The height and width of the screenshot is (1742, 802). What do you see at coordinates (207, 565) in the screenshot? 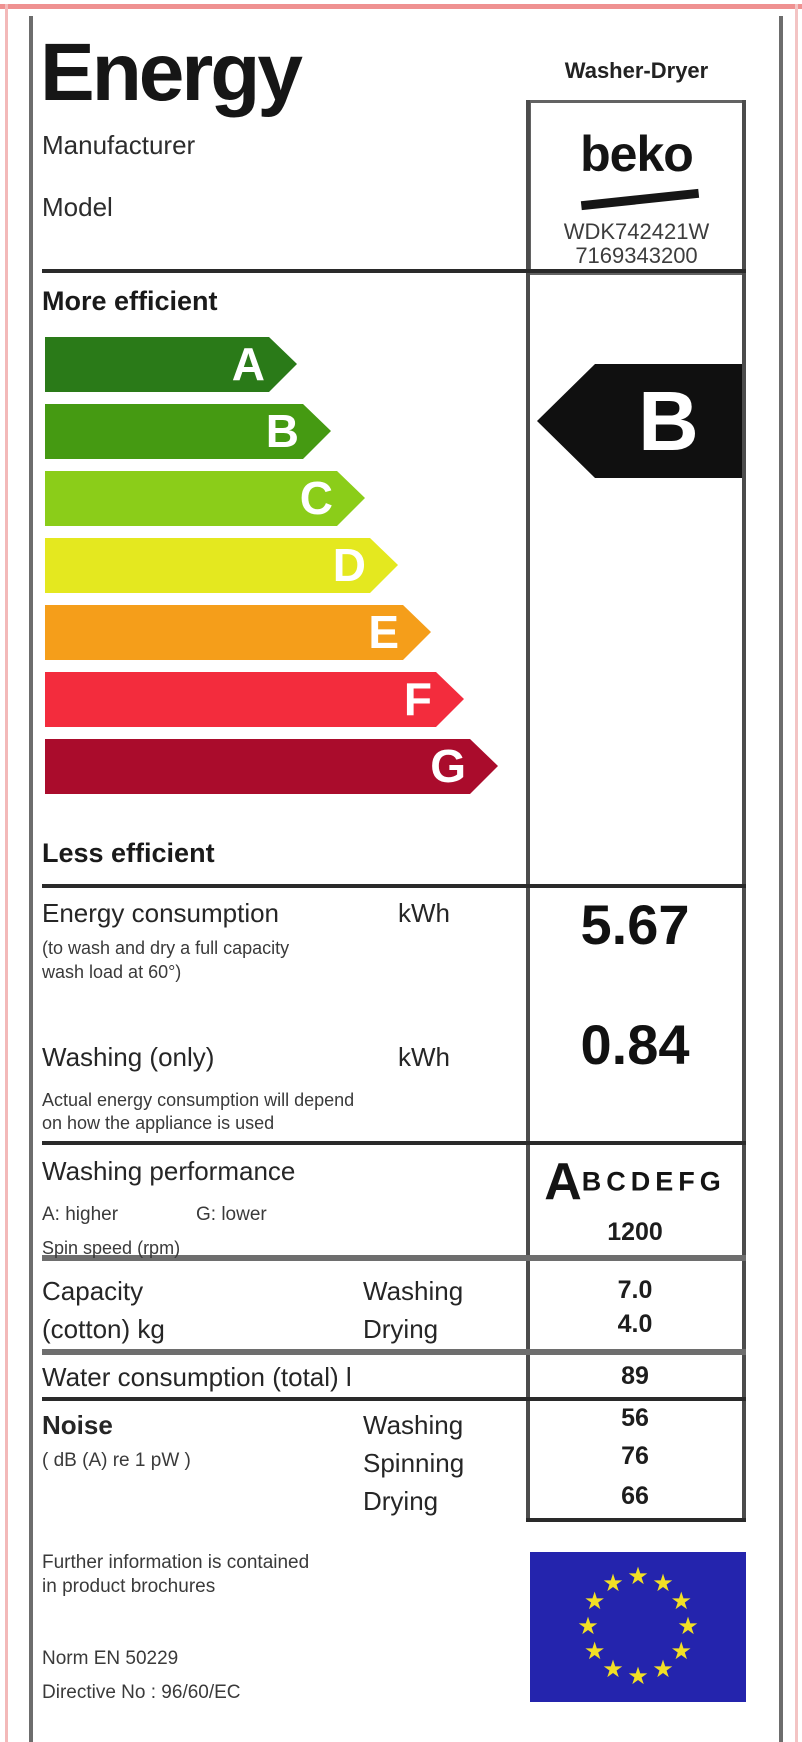
I see `grade-bar-D: D` at bounding box center [207, 565].